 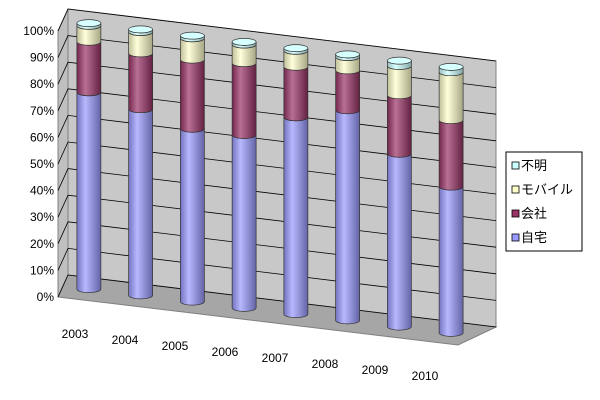 What do you see at coordinates (534, 238) in the screenshot?
I see `legend-label: 自宅` at bounding box center [534, 238].